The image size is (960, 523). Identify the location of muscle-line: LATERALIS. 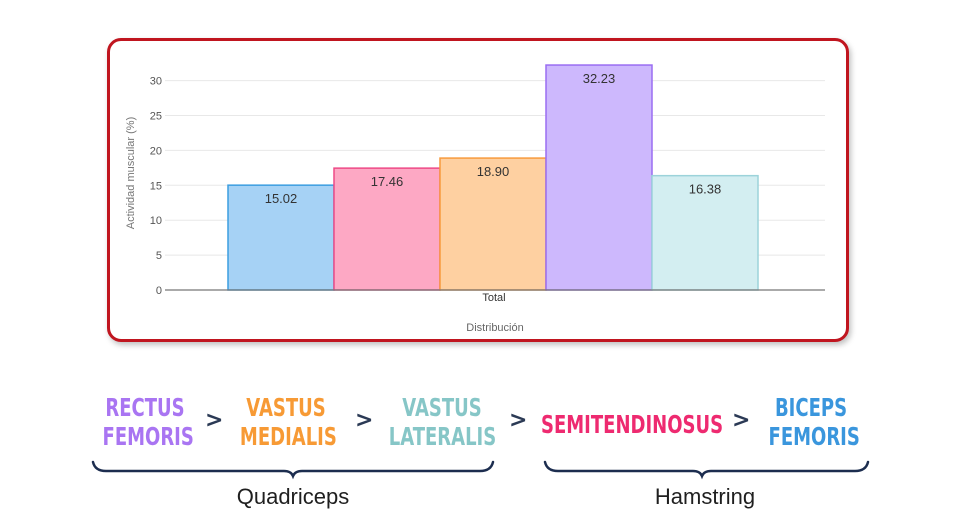
(442, 436).